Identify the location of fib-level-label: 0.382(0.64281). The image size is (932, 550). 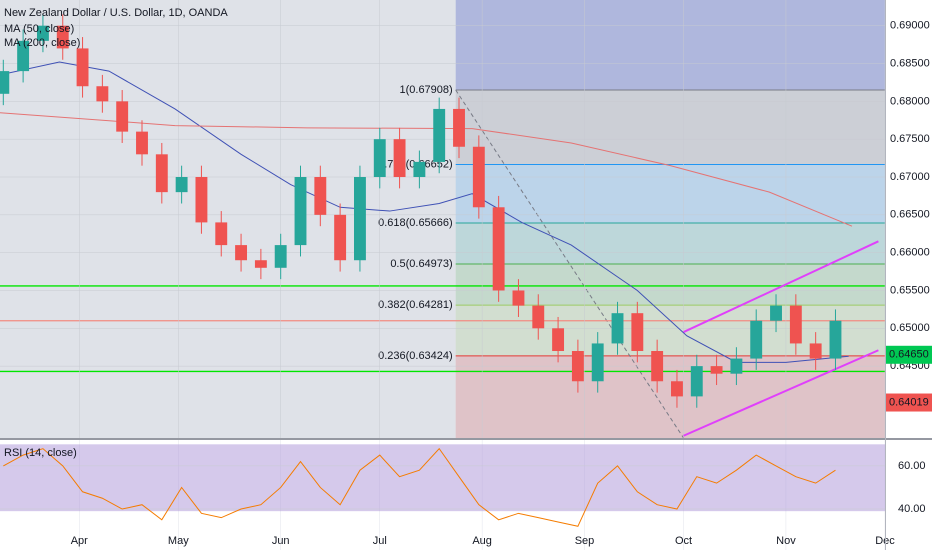
(415, 305).